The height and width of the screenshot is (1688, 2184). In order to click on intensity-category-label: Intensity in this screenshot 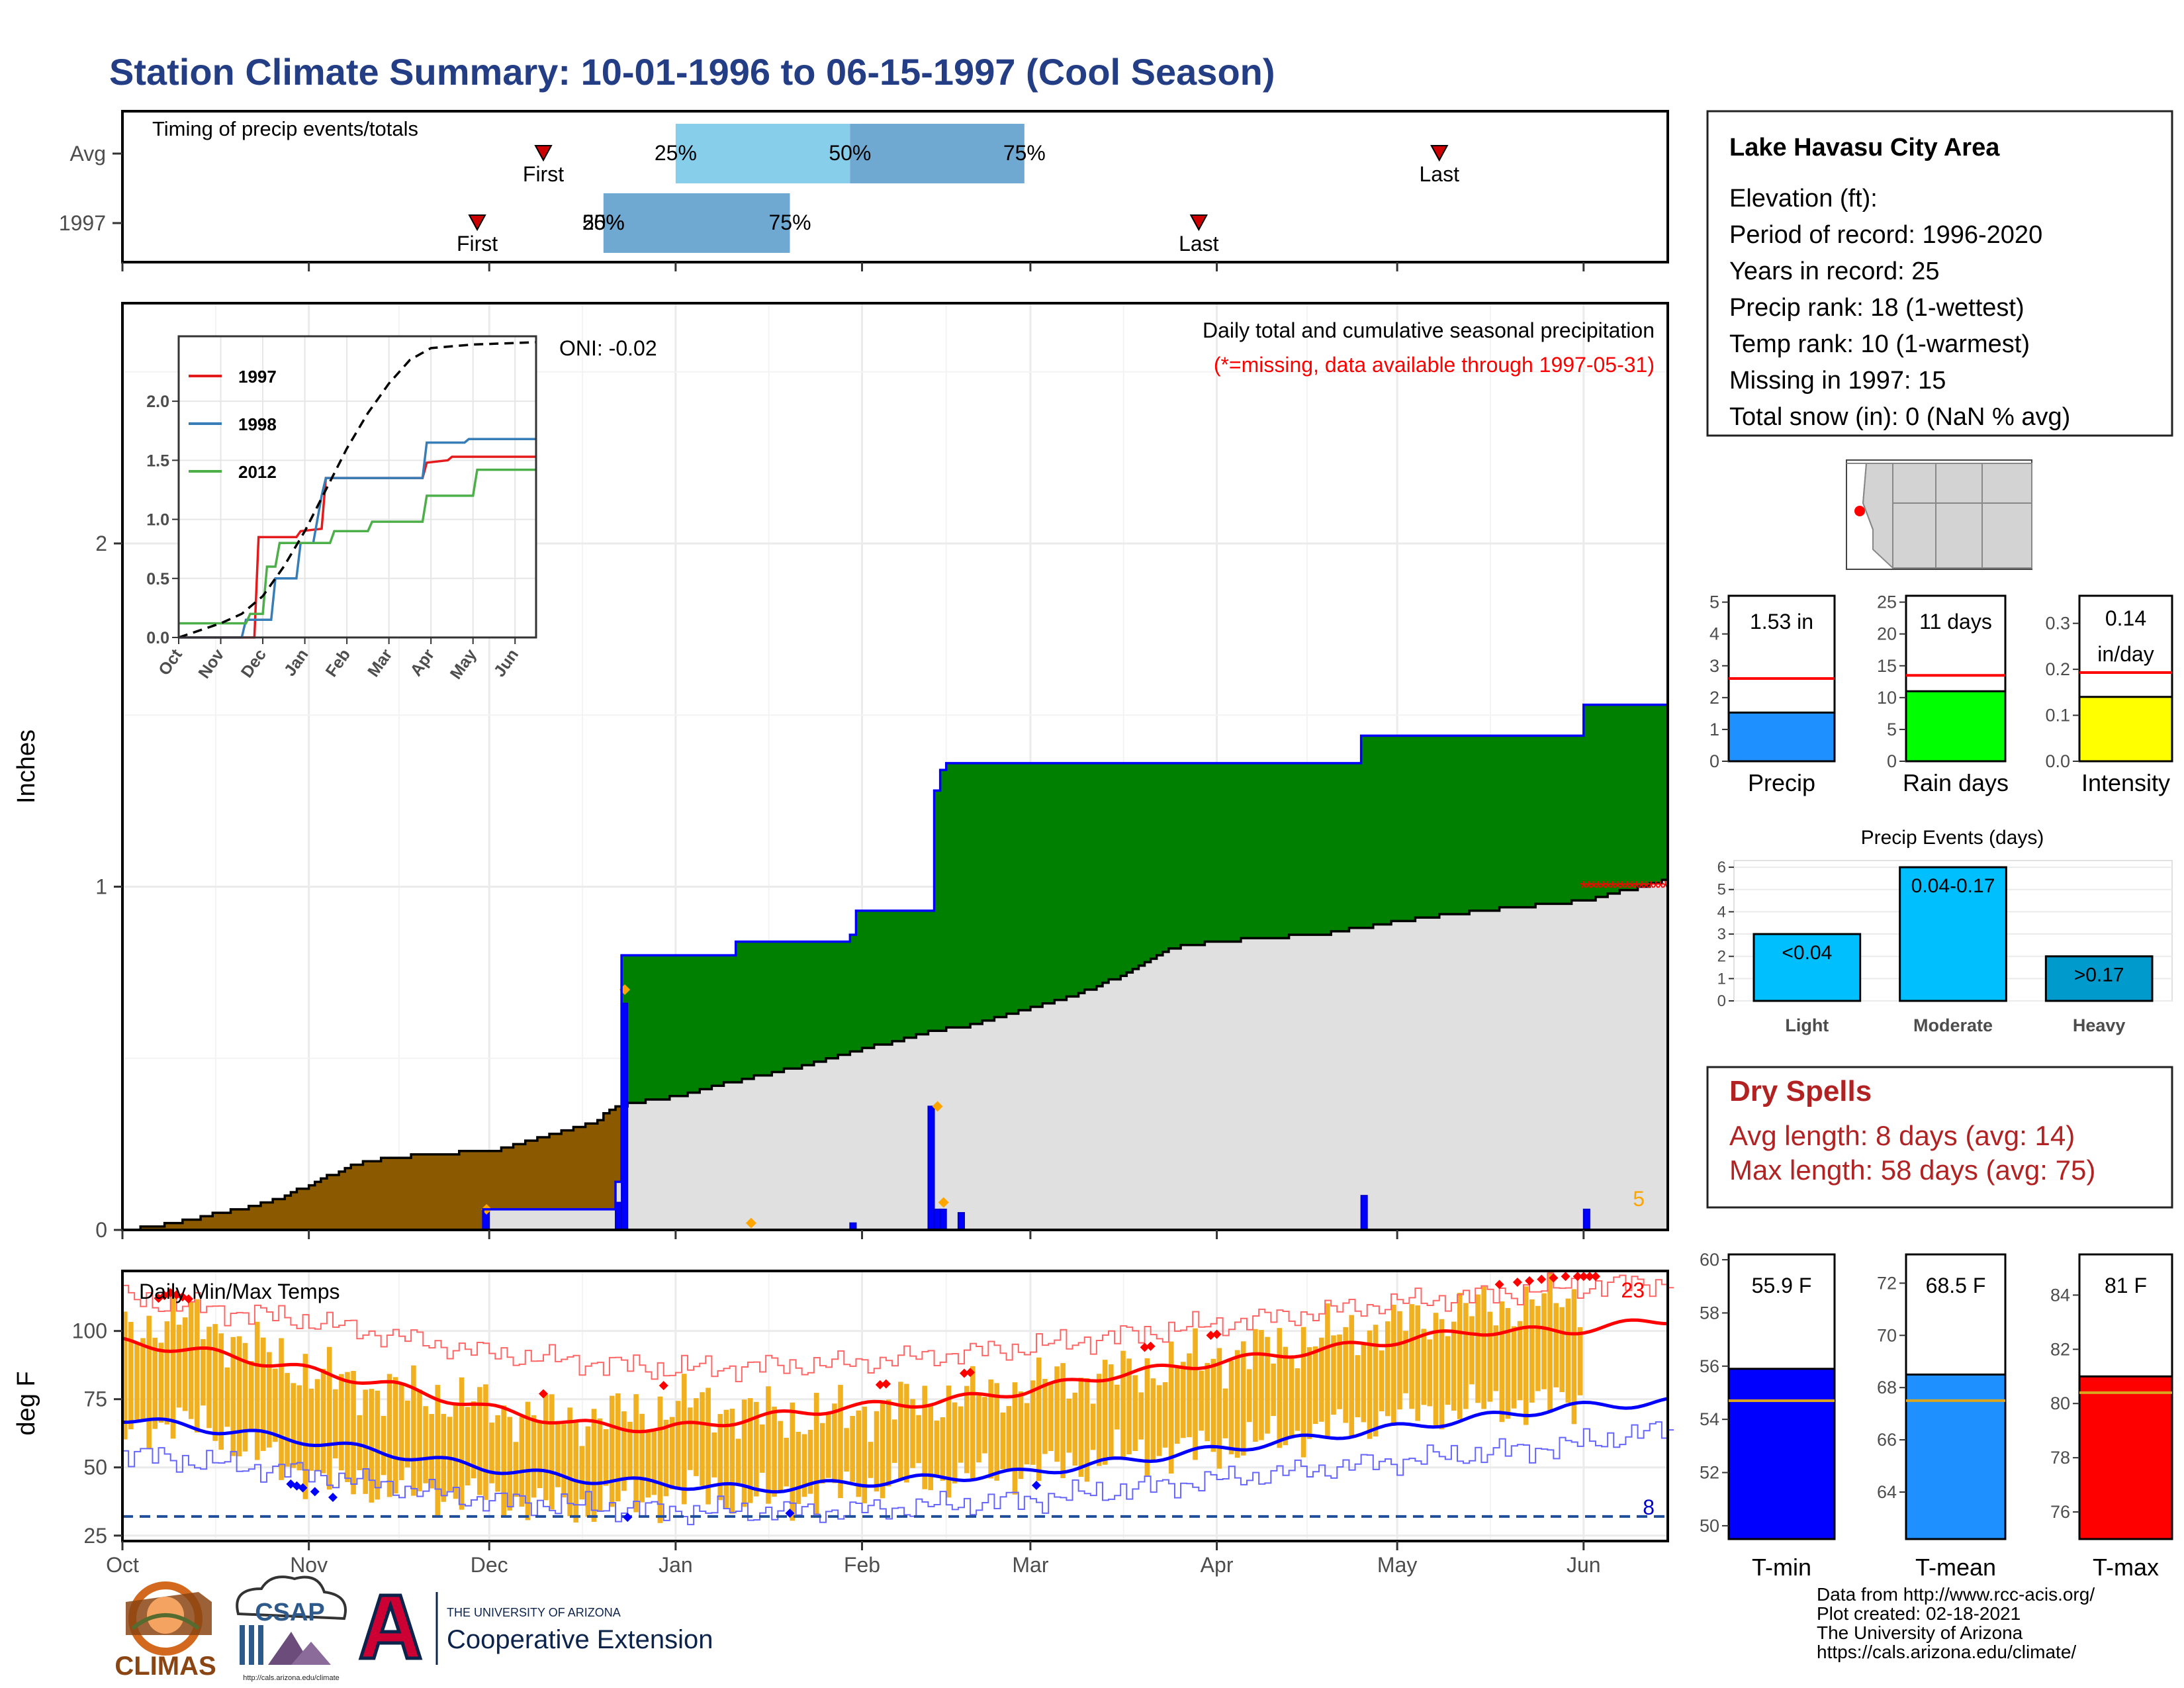, I will do `click(2125, 782)`.